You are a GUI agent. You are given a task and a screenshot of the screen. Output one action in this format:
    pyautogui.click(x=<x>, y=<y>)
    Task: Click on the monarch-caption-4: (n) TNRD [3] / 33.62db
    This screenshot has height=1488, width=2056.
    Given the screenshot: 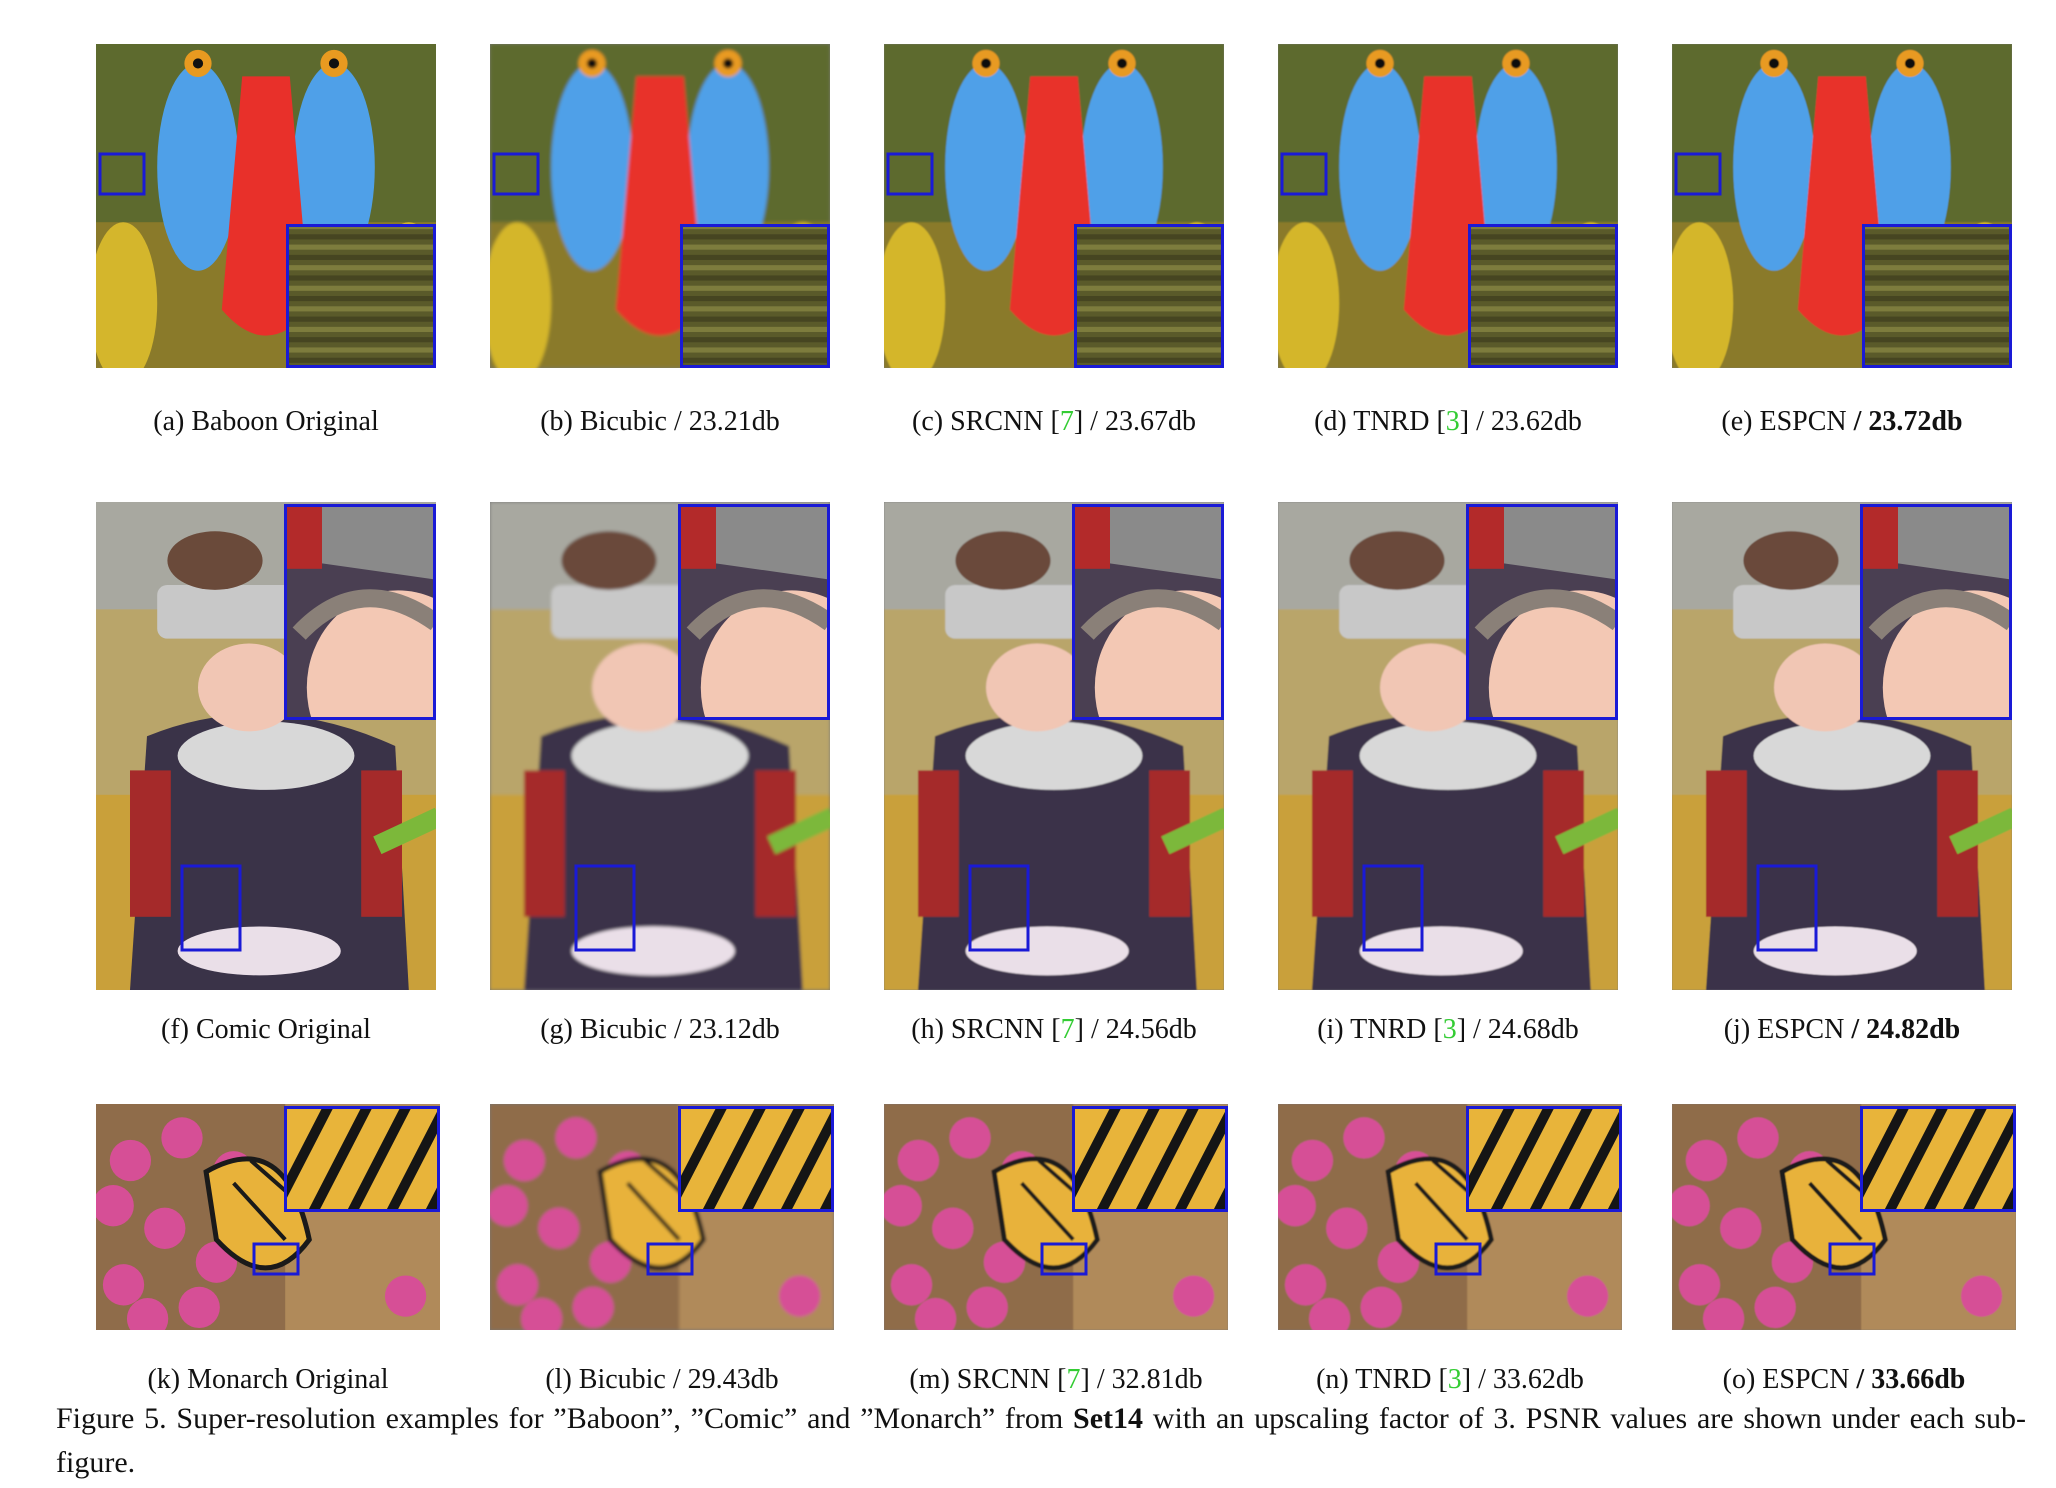 What is the action you would take?
    pyautogui.click(x=1450, y=1379)
    